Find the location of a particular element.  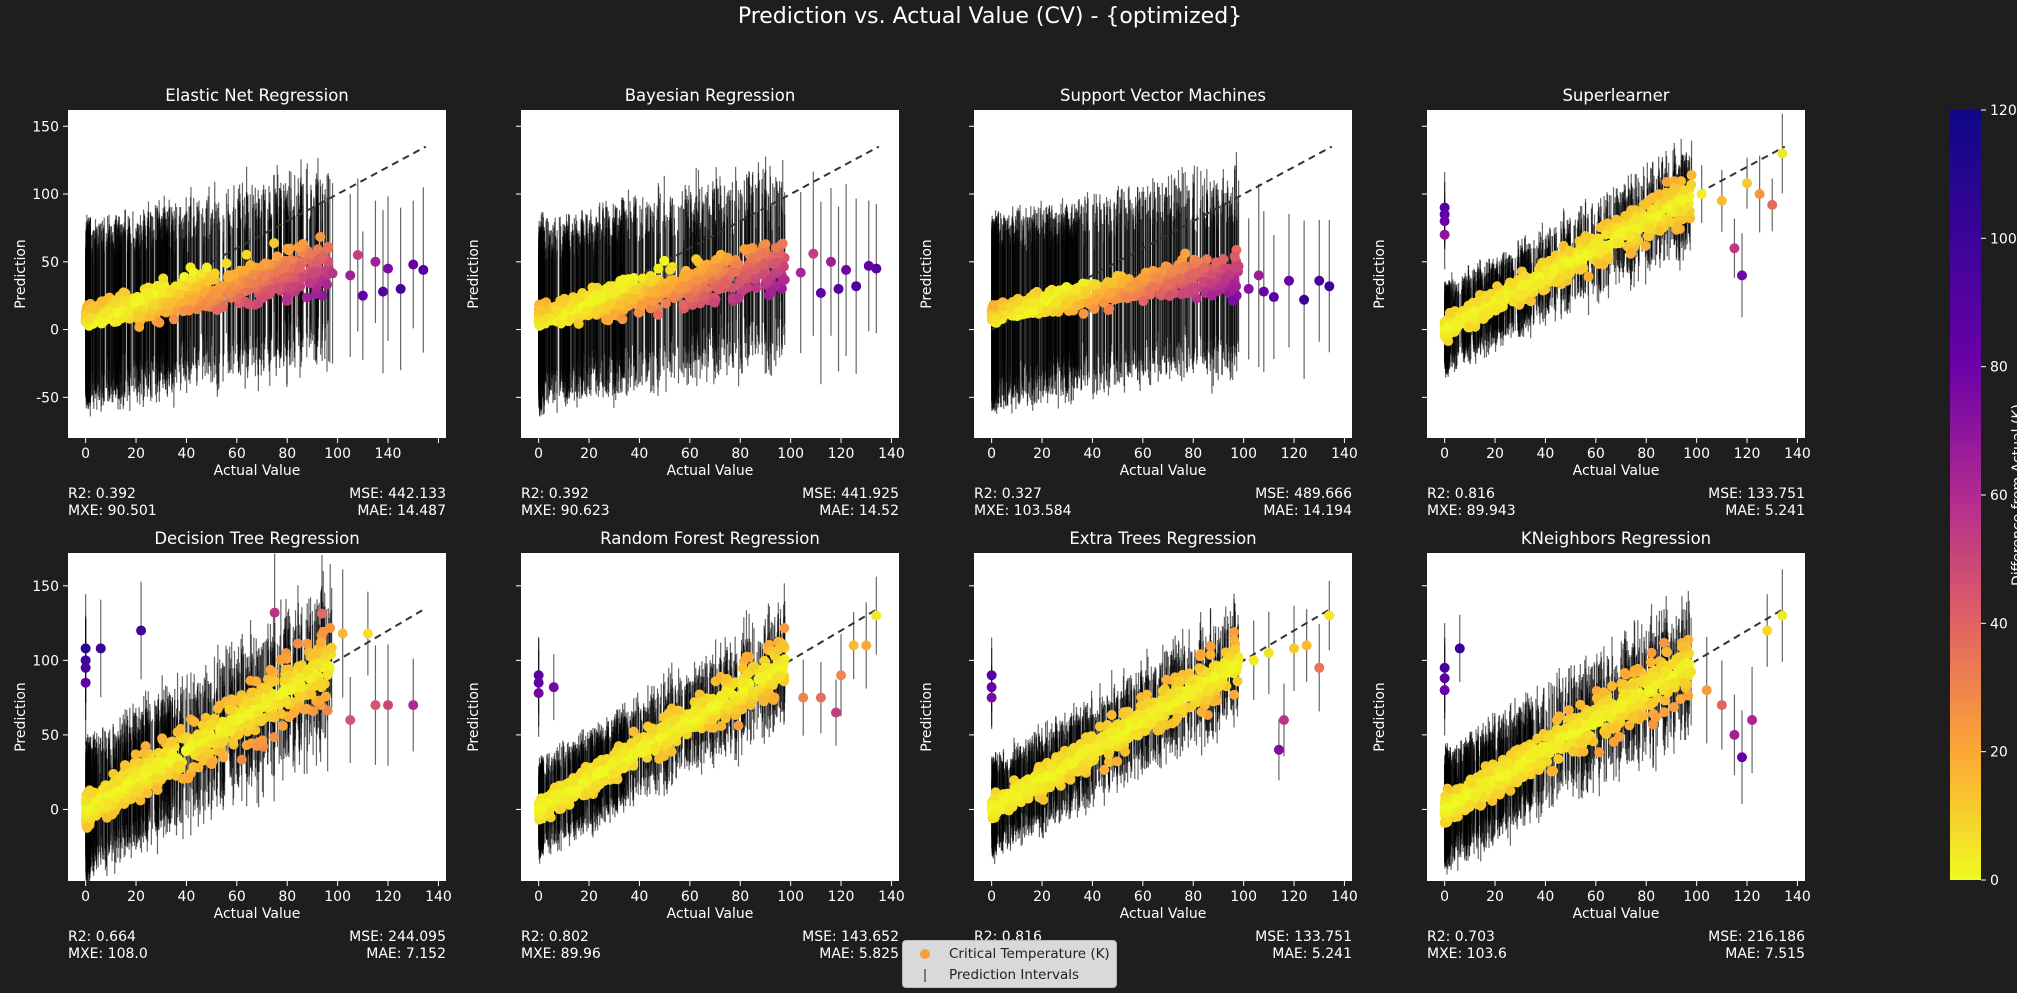

subplot-title: Bayesian Regression is located at coordinates (710, 95).